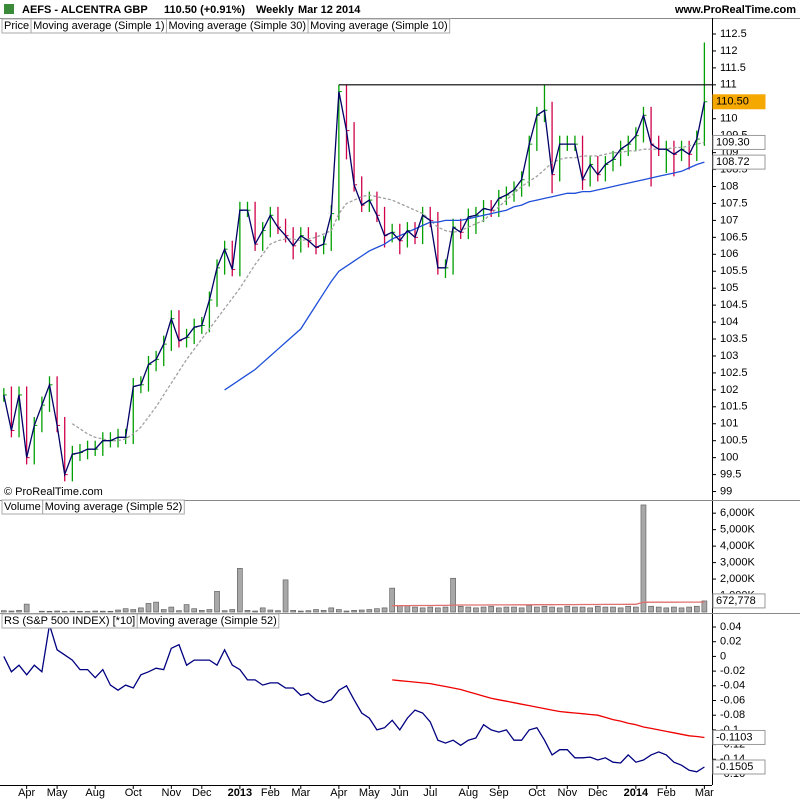 The height and width of the screenshot is (800, 800). I want to click on y-tick-label: 112, so click(729, 51).